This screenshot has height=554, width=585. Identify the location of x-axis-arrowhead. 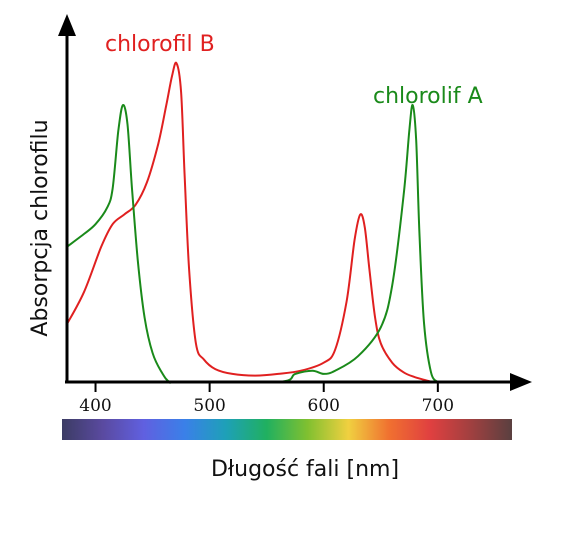
(521, 382).